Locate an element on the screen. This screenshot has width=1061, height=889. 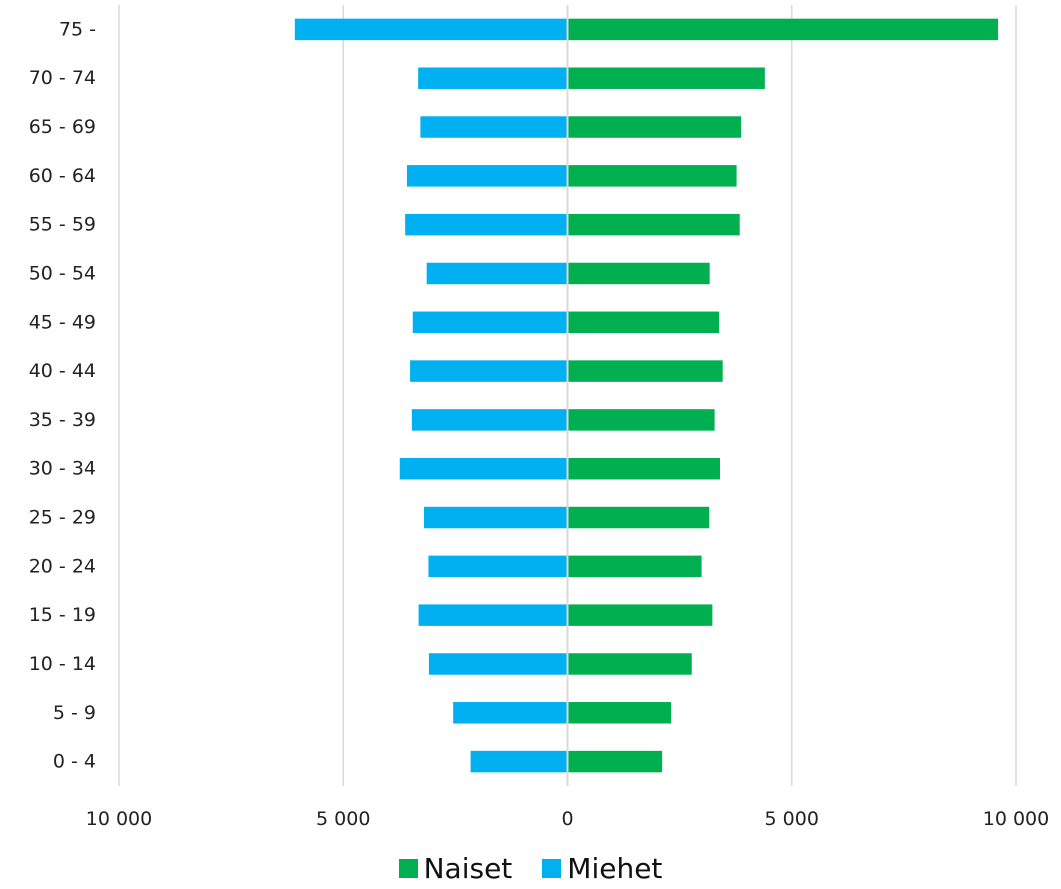
y-tick-label: 5 - 9 is located at coordinates (74, 713).